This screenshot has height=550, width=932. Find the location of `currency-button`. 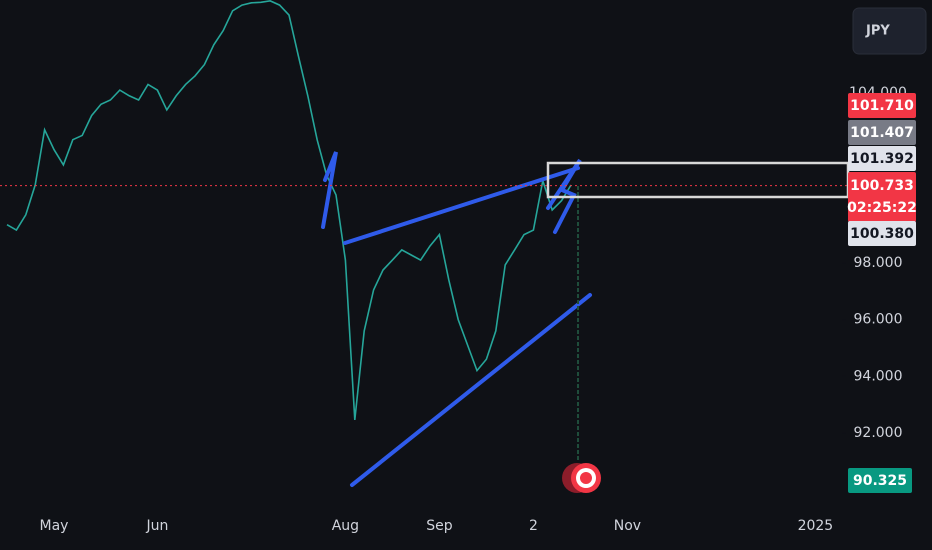

currency-button is located at coordinates (889, 31).